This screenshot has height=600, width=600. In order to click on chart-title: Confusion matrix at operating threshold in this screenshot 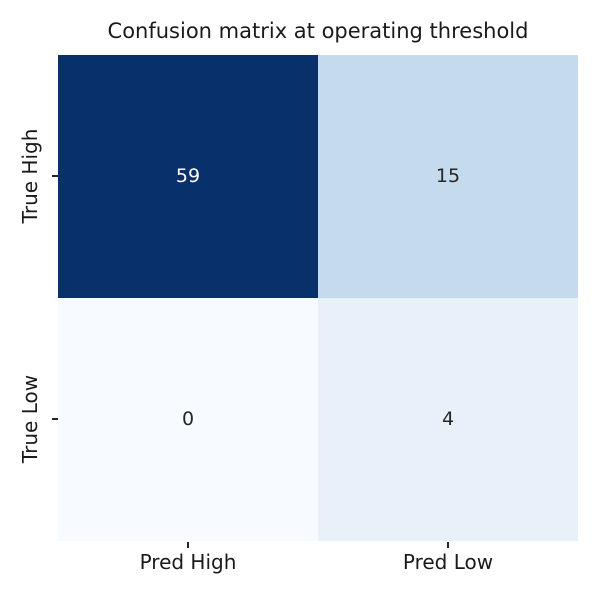, I will do `click(318, 31)`.